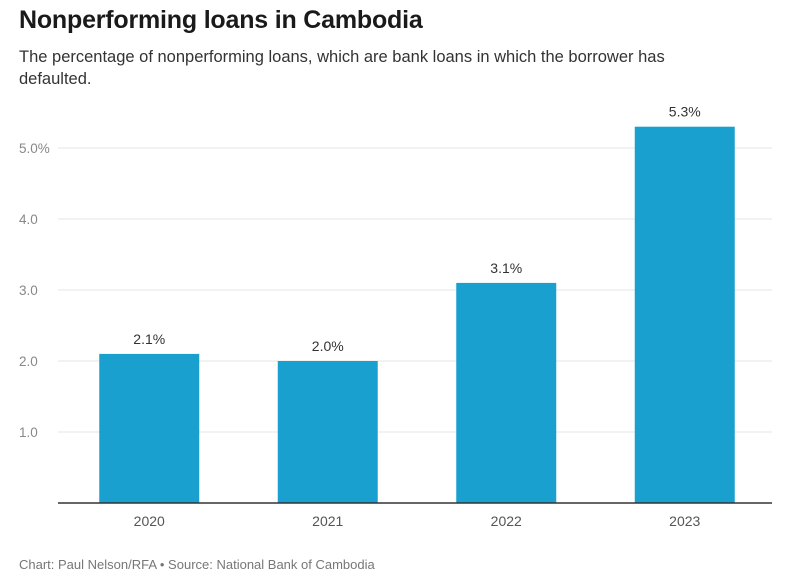  Describe the element at coordinates (28, 432) in the screenshot. I see `y-tick-label: 1.0` at that location.